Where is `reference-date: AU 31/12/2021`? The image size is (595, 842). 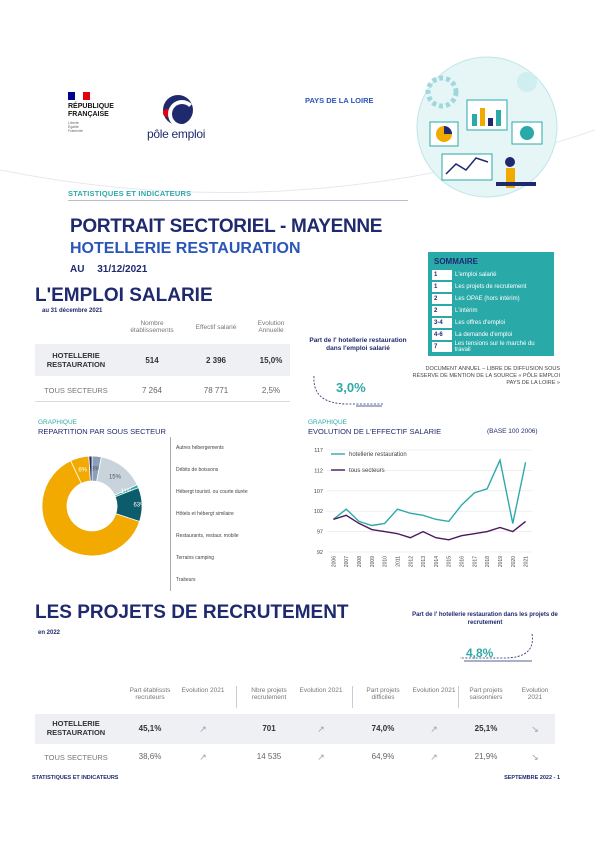 reference-date: AU 31/12/2021 is located at coordinates (108, 269).